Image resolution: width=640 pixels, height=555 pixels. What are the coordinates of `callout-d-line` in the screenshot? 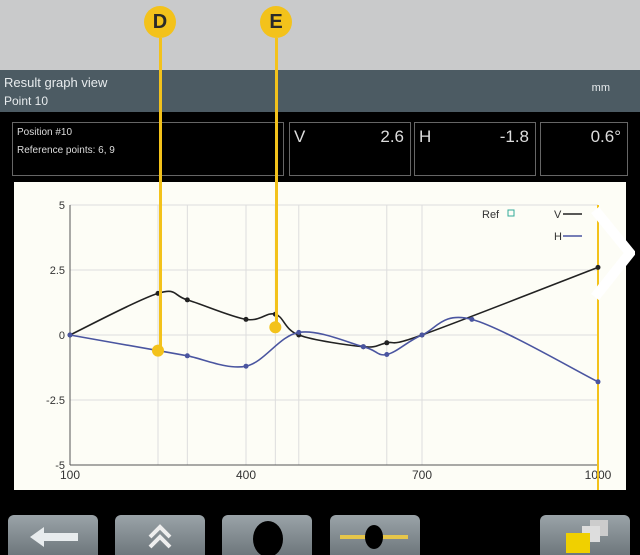 It's located at (160, 194).